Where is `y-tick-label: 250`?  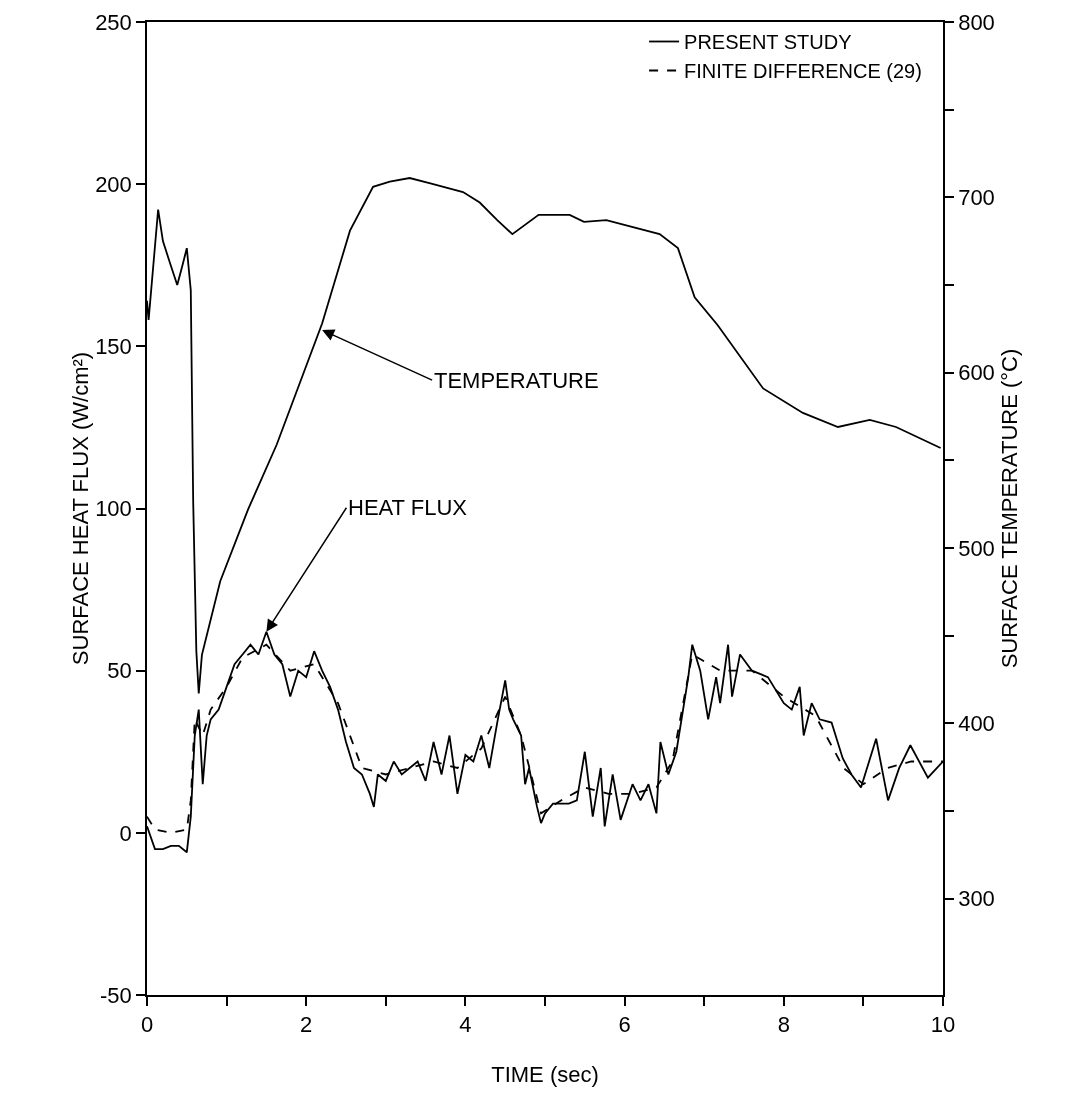 y-tick-label: 250 is located at coordinates (113, 22).